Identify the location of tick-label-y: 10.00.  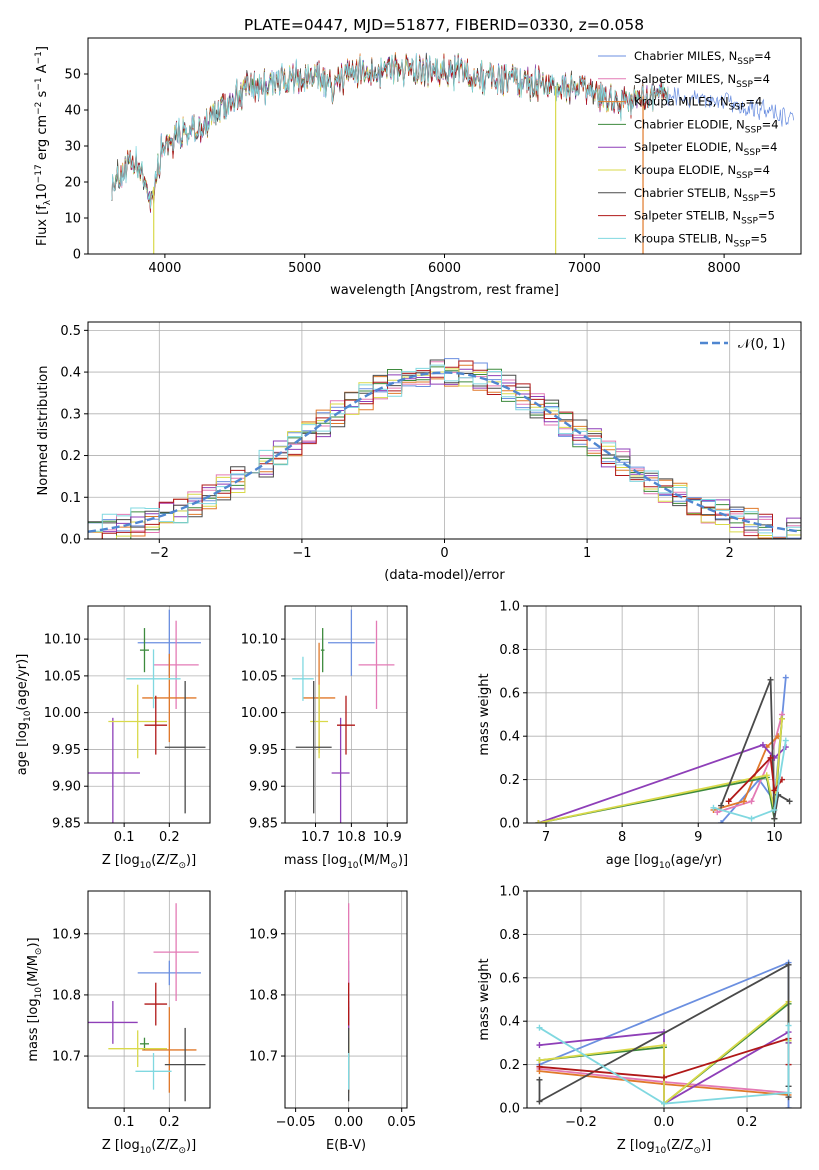
(62, 713).